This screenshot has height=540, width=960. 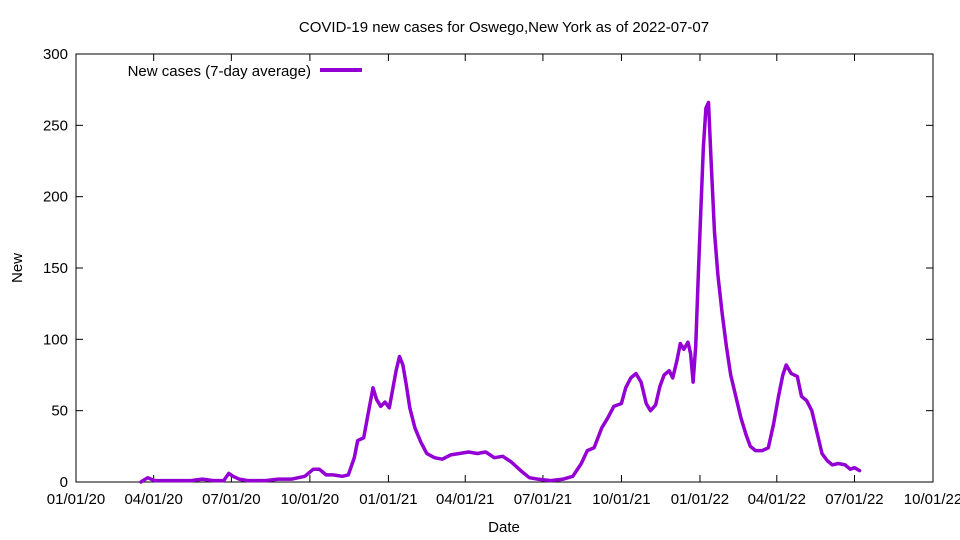 What do you see at coordinates (55, 268) in the screenshot?
I see `y-tick-label: 150` at bounding box center [55, 268].